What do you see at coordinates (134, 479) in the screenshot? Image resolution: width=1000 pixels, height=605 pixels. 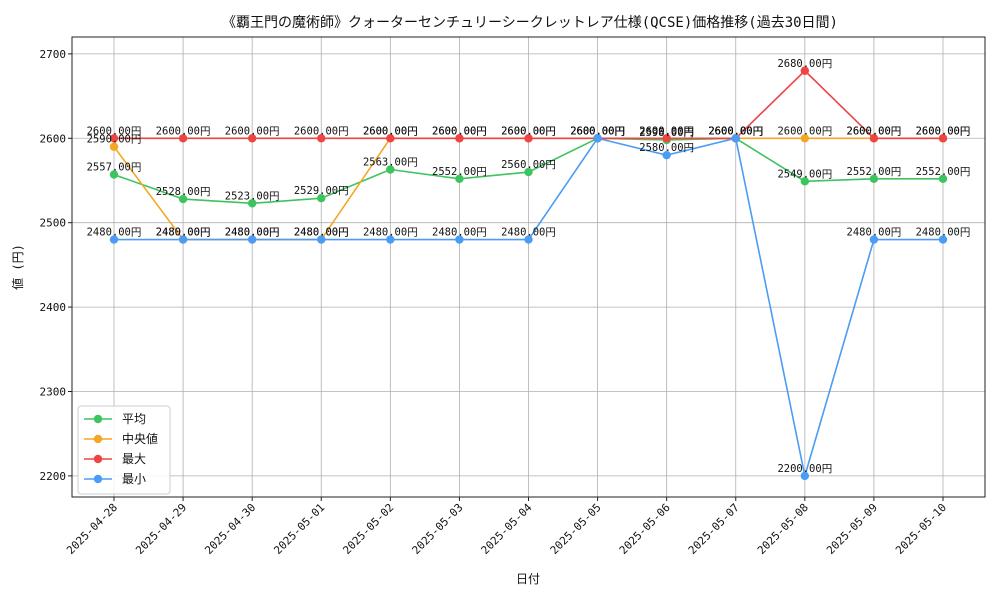 I see `legend-label: 最小` at bounding box center [134, 479].